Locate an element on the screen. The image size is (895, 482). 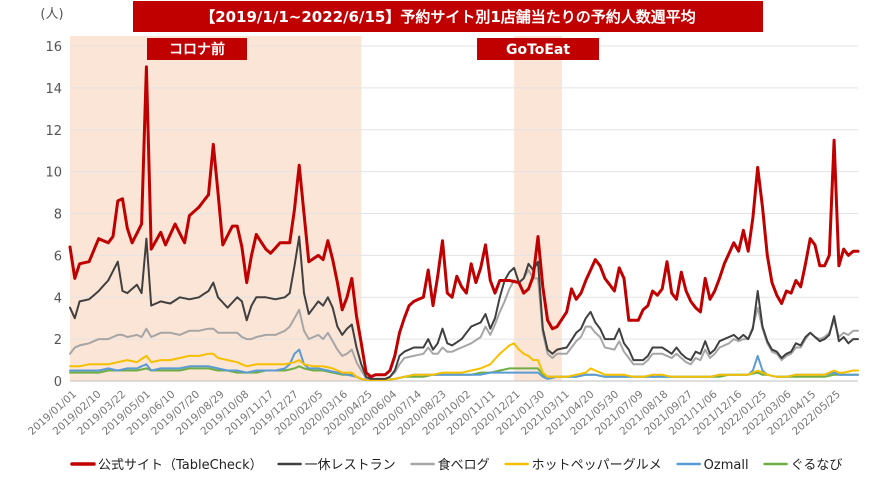
legend-label: ホットペッパーグルメ is located at coordinates (597, 465).